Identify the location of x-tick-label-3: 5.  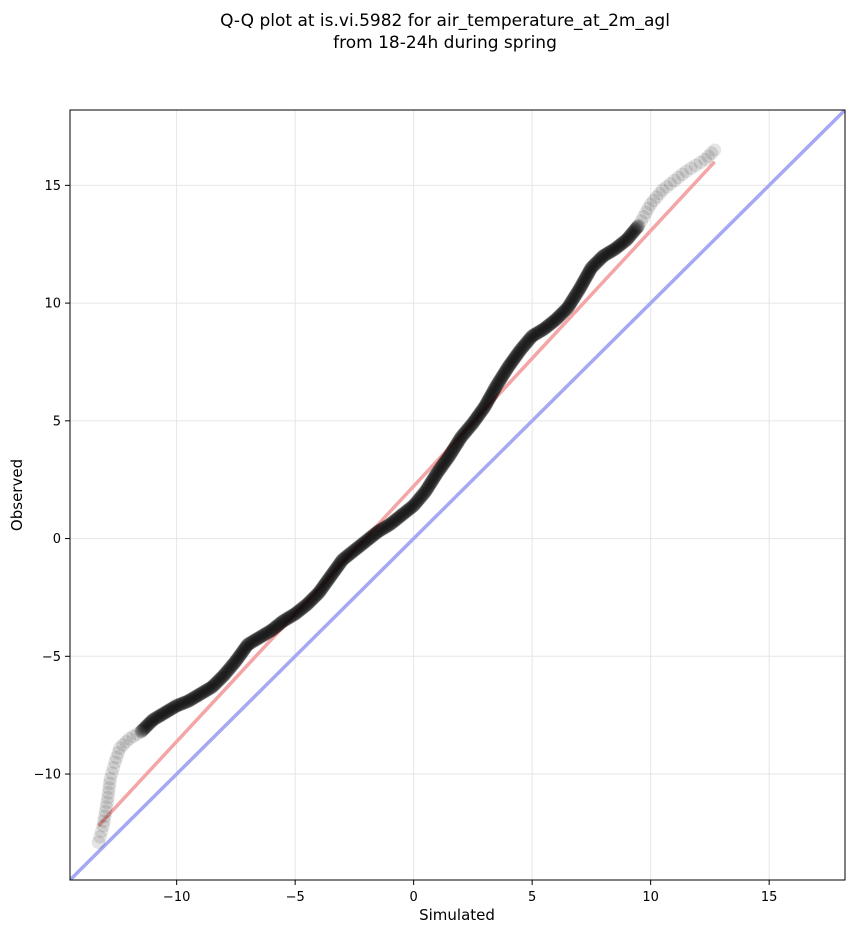
(532, 897).